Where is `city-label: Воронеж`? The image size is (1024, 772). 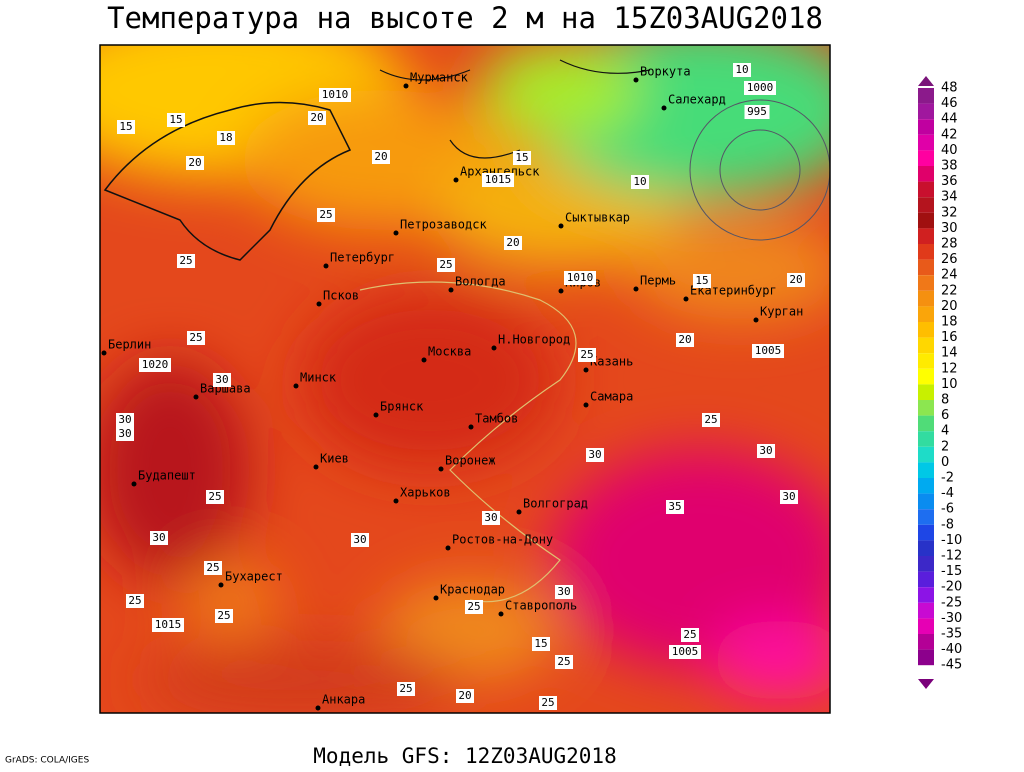 city-label: Воронеж is located at coordinates (470, 461).